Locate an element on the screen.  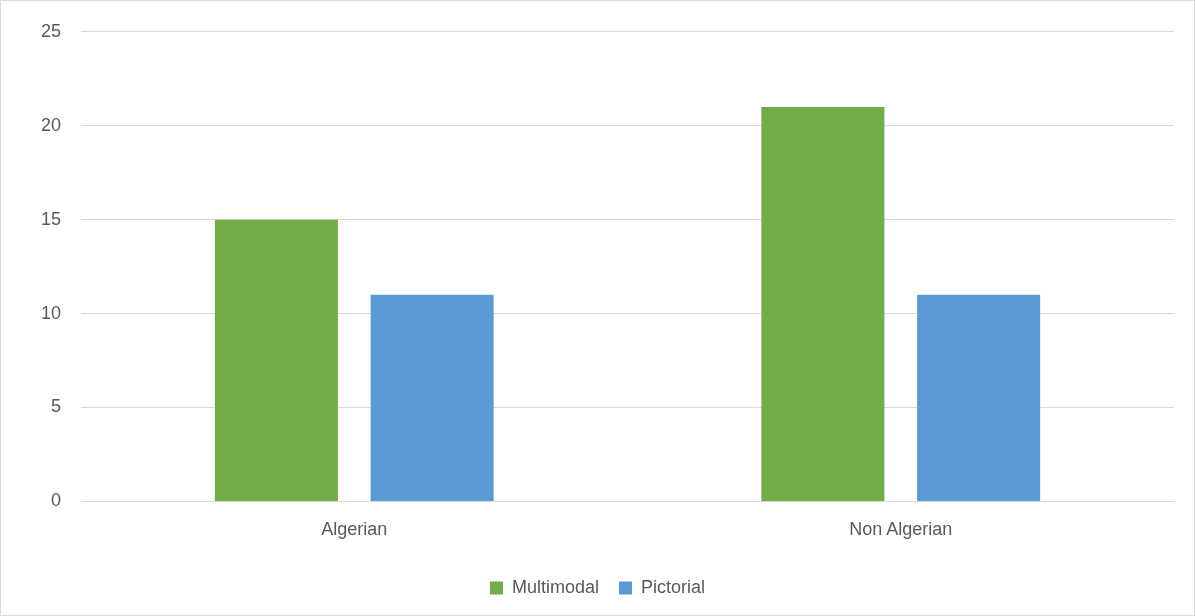
y-tick-label: 0 is located at coordinates (56, 500).